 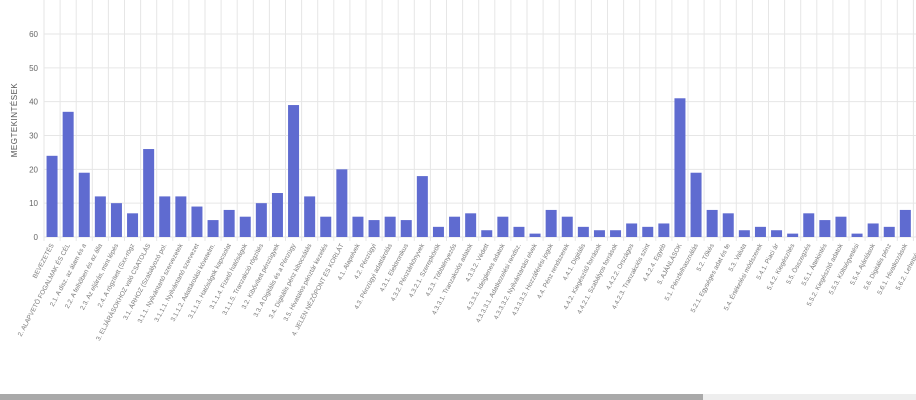 What do you see at coordinates (14, 120) in the screenshot?
I see `y-axis-label: MEGTEKINTÉSEK` at bounding box center [14, 120].